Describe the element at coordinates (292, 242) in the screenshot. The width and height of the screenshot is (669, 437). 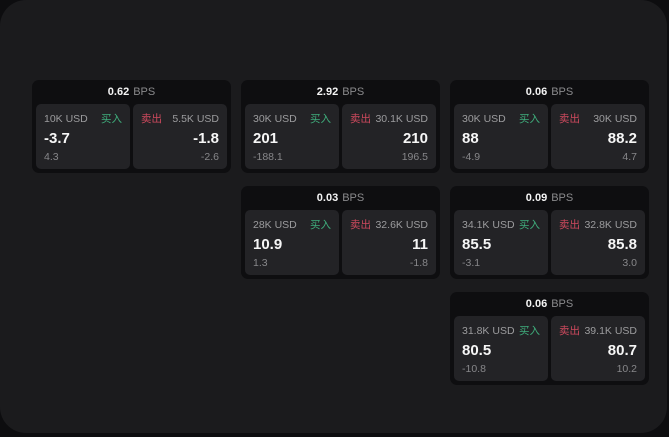
I see `buy-panel: 28K USD 买入 10.9 1.3` at that location.